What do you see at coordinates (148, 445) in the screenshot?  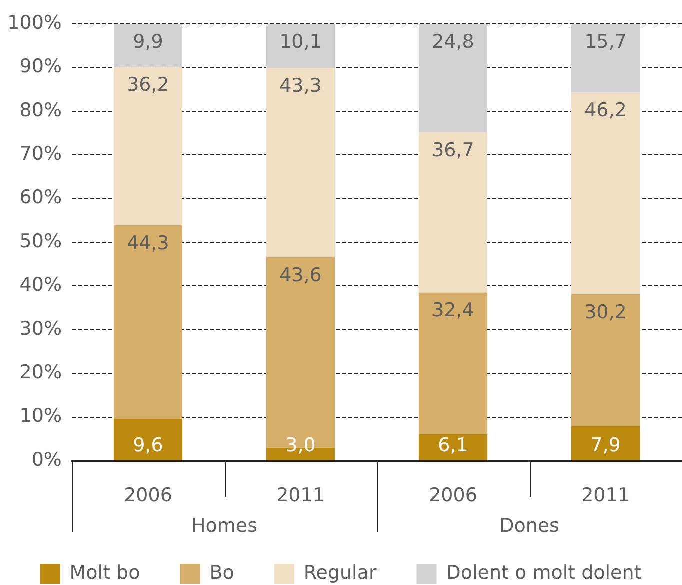 I see `data-label: 9,6` at bounding box center [148, 445].